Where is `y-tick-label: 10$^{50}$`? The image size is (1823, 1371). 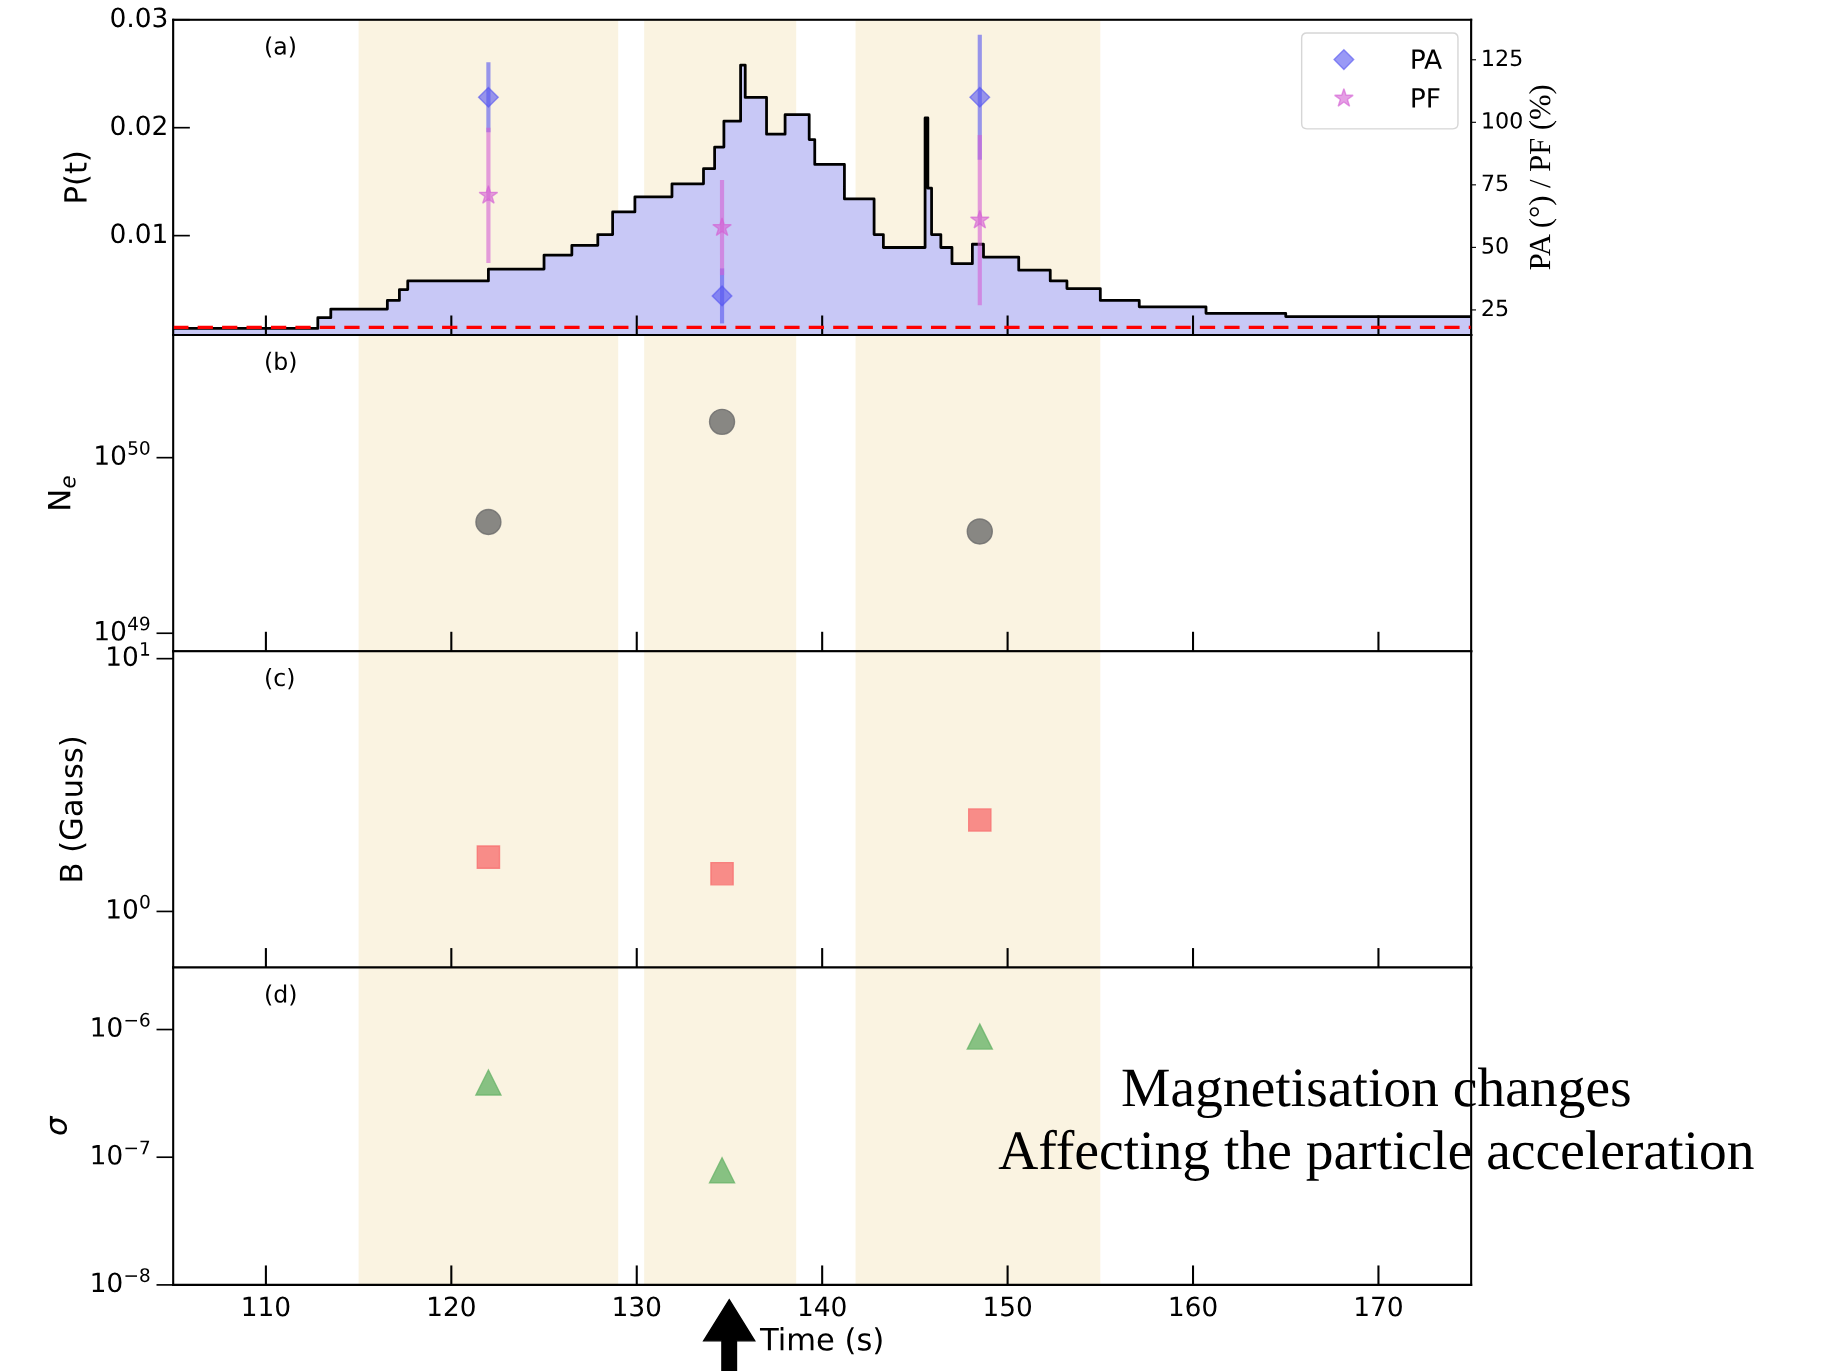 y-tick-label: 10$^{50}$ is located at coordinates (123, 453).